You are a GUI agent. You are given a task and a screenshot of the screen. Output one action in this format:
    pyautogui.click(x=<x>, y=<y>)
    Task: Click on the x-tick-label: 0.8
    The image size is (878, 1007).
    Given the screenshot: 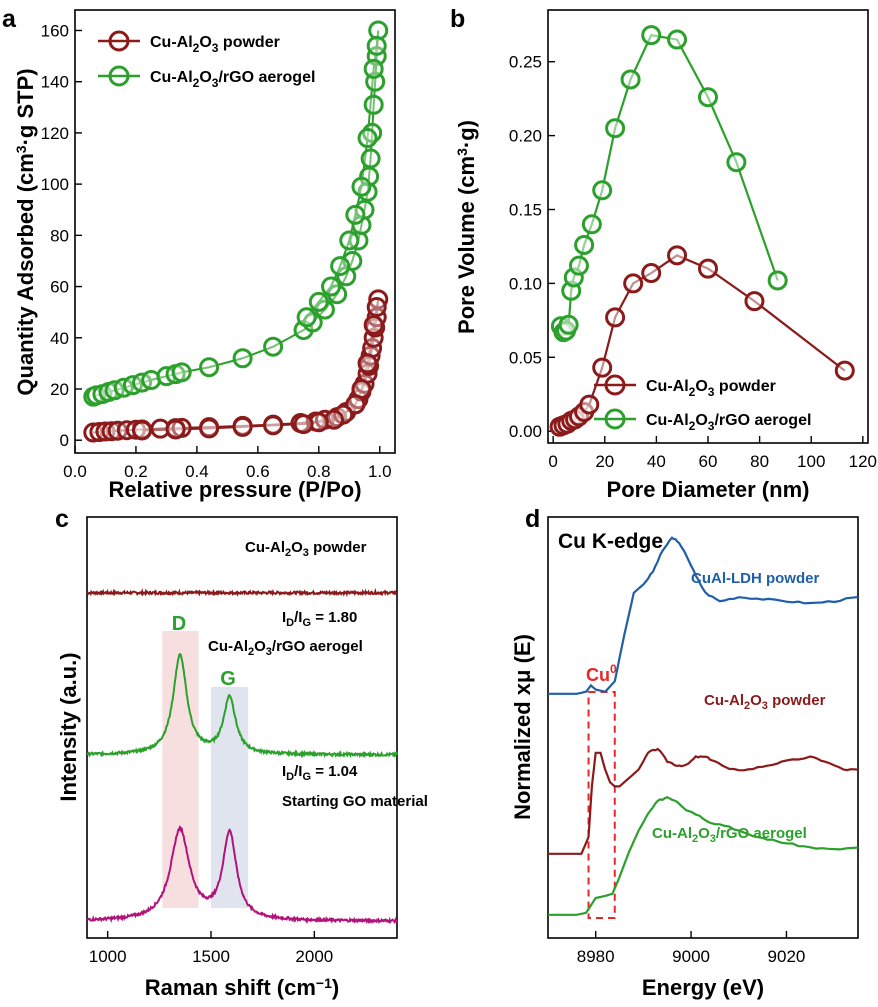 What is the action you would take?
    pyautogui.click(x=319, y=471)
    